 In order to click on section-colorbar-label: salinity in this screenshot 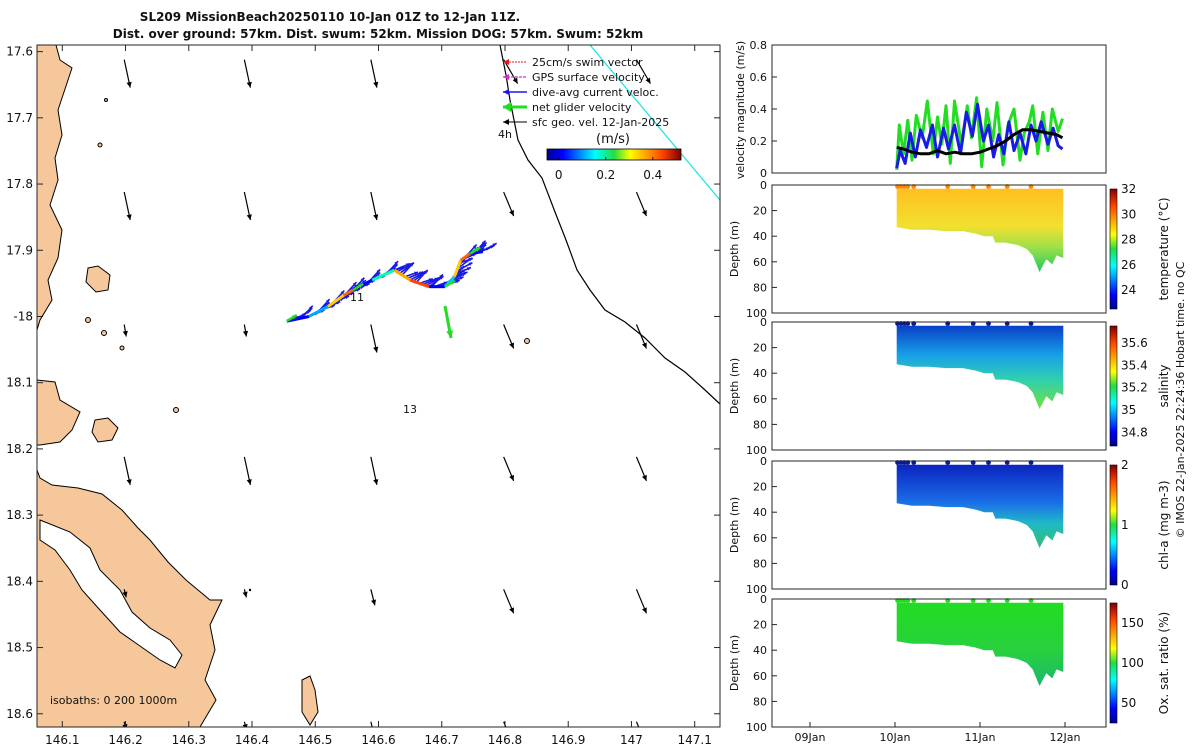, I will do `click(1164, 385)`.